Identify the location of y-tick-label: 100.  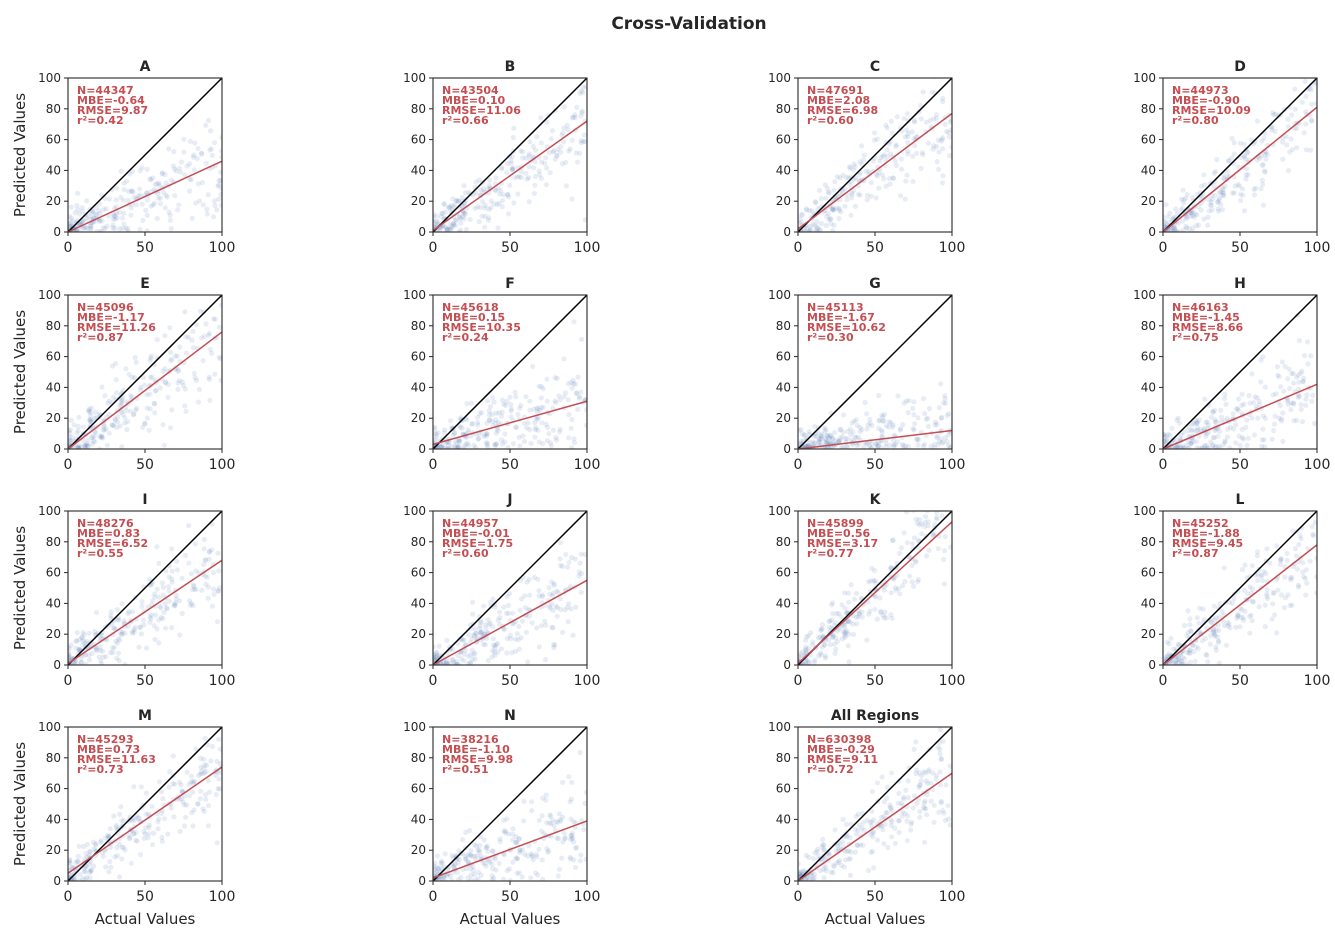
(49, 511).